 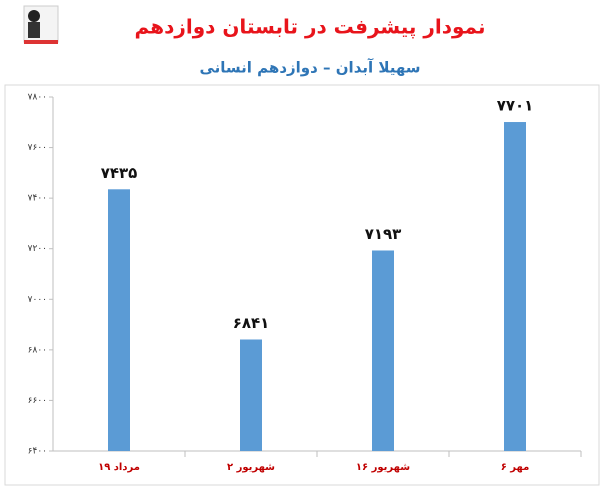 I want to click on x-tick-label: ۲ شهریور, so click(x=251, y=467).